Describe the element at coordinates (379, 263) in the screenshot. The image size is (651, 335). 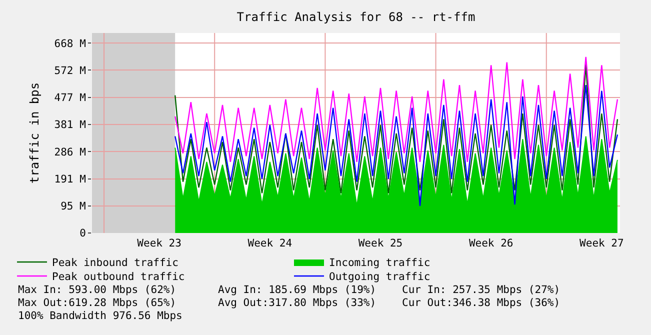
I see `legend-label: Incoming traffic` at that location.